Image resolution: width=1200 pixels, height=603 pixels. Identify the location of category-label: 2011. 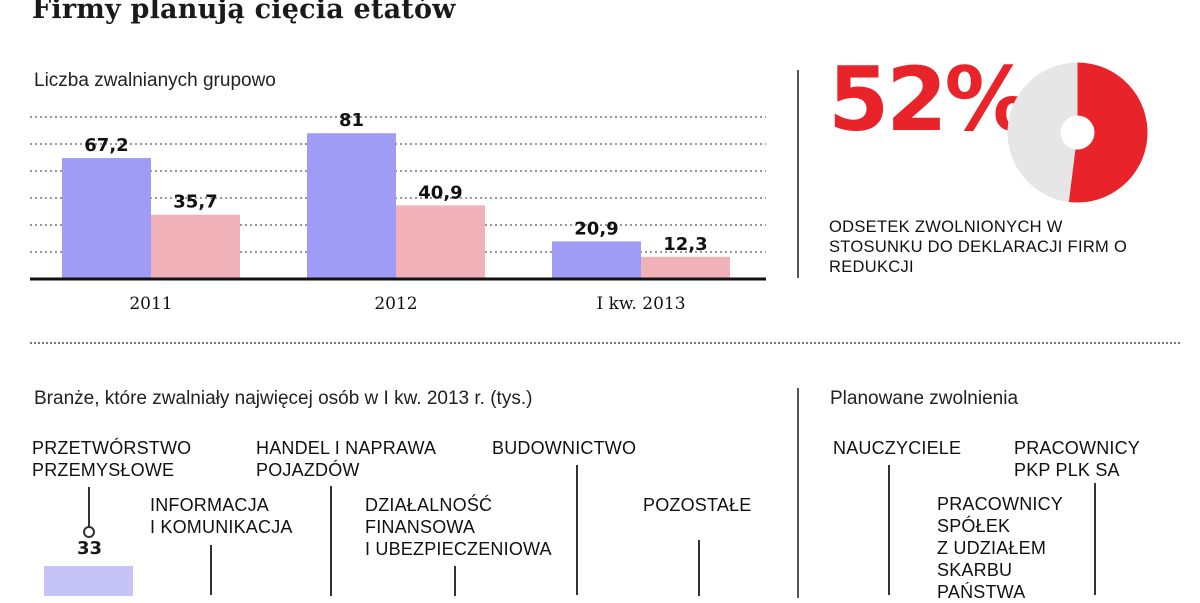
(150, 304).